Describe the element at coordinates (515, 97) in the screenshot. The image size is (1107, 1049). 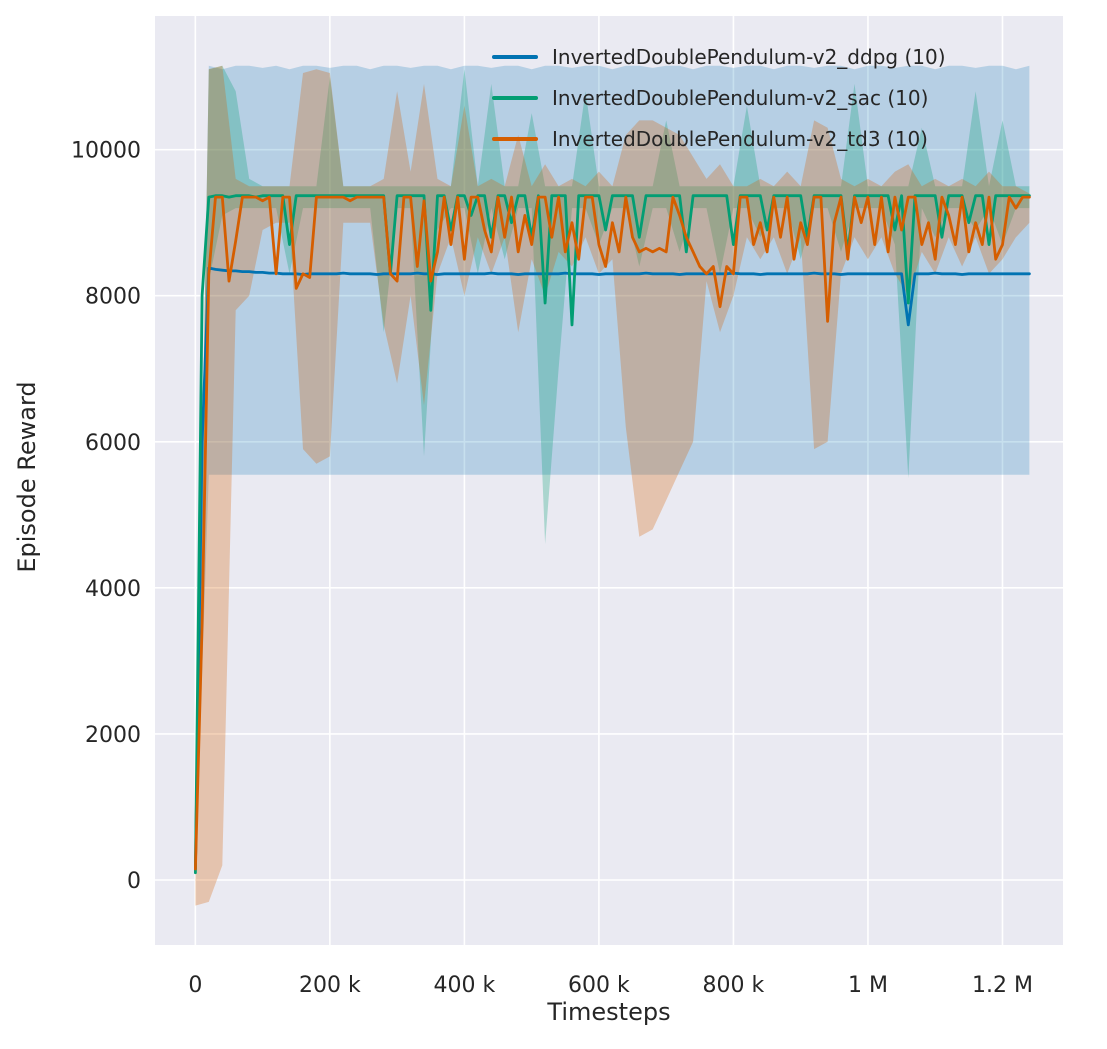
I see `legend-line-swatch-sac` at that location.